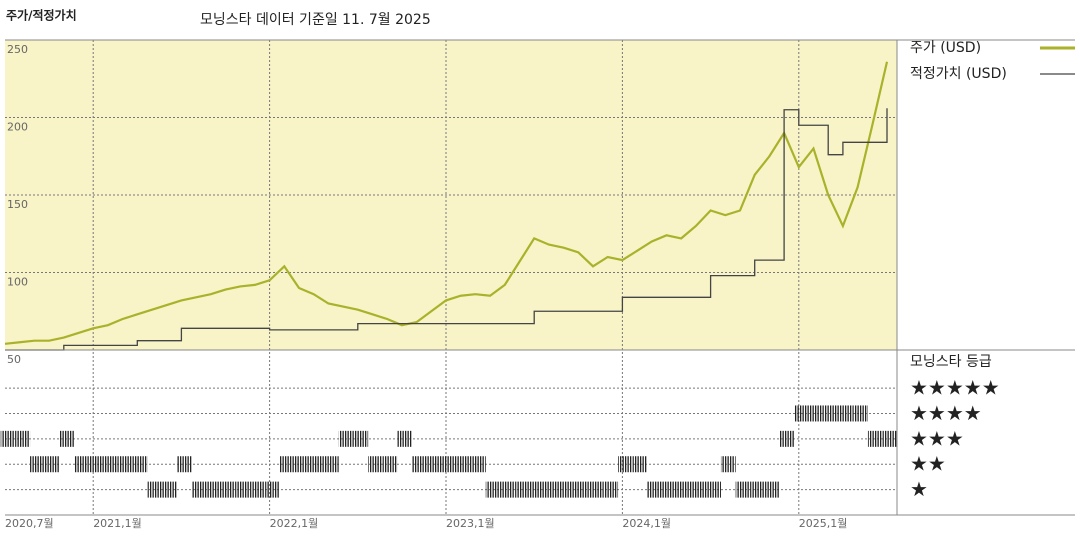  I want to click on x-tick-label: 2021,1월, so click(117, 523).